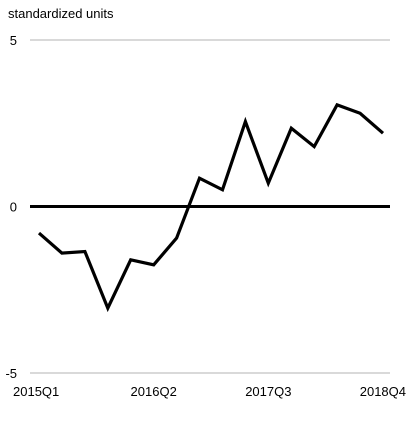 The image size is (418, 423). I want to click on y-tick-label-1: 0, so click(13, 207).